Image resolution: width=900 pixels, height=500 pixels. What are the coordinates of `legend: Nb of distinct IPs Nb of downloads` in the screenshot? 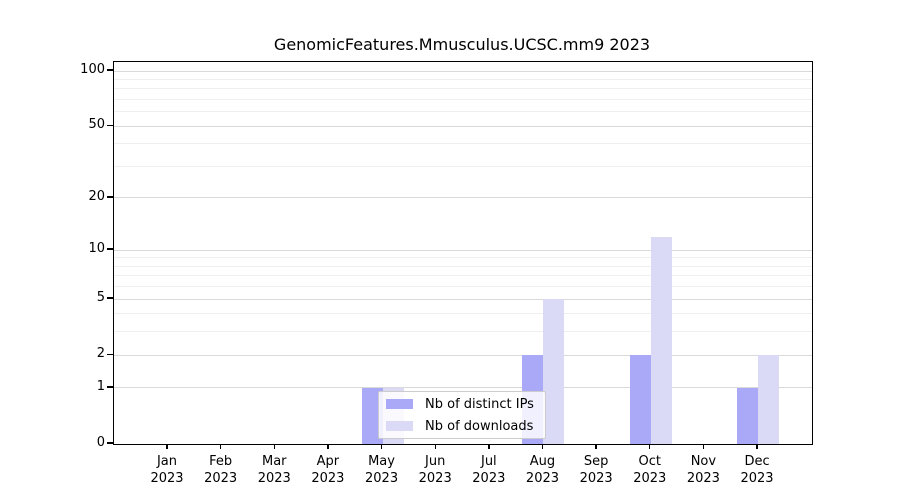 It's located at (462, 415).